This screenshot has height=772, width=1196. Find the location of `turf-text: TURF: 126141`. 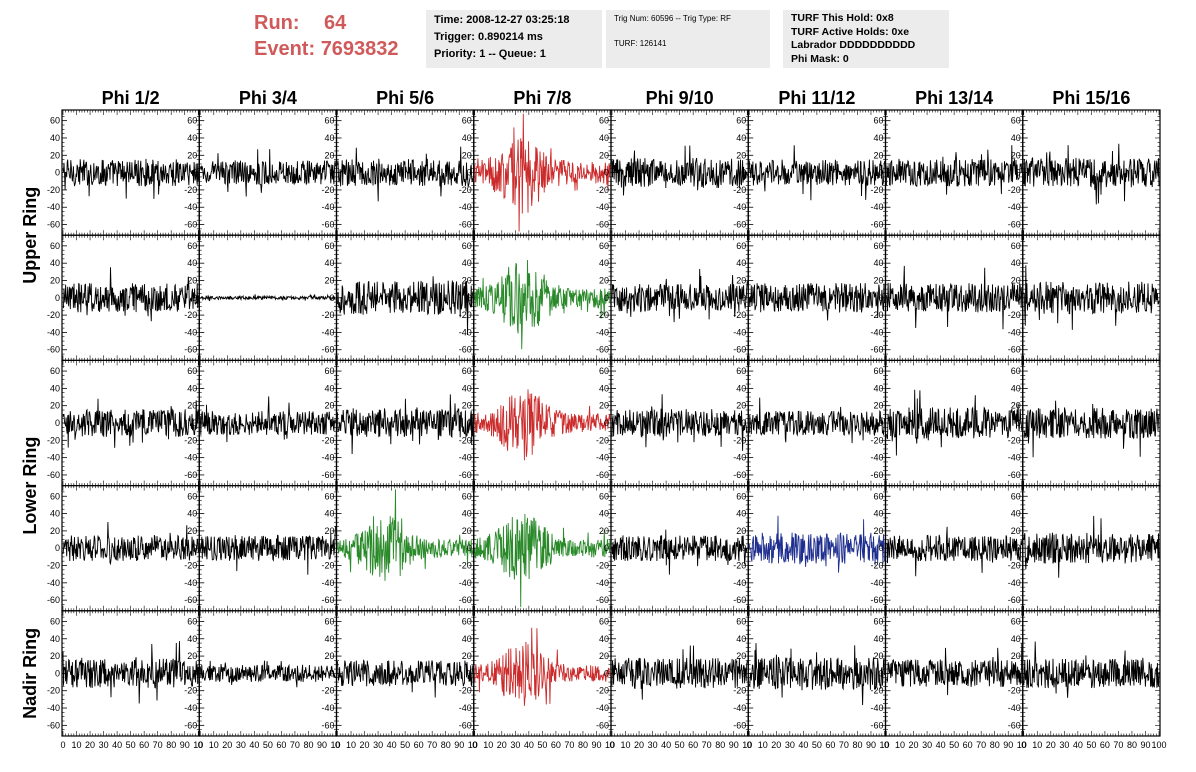

turf-text: TURF: 126141 is located at coordinates (640, 43).